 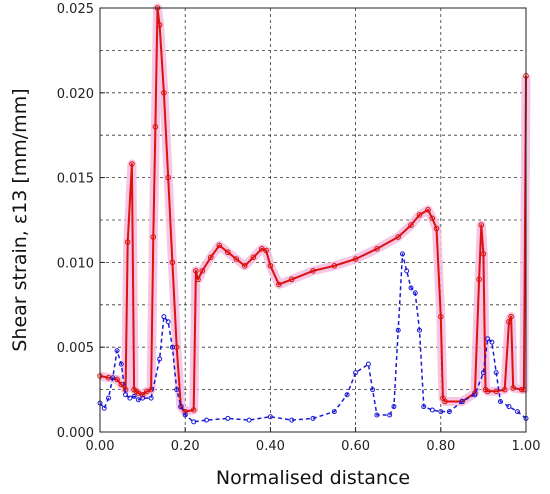 What do you see at coordinates (355, 446) in the screenshot?
I see `x-tick-label: 0.60` at bounding box center [355, 446].